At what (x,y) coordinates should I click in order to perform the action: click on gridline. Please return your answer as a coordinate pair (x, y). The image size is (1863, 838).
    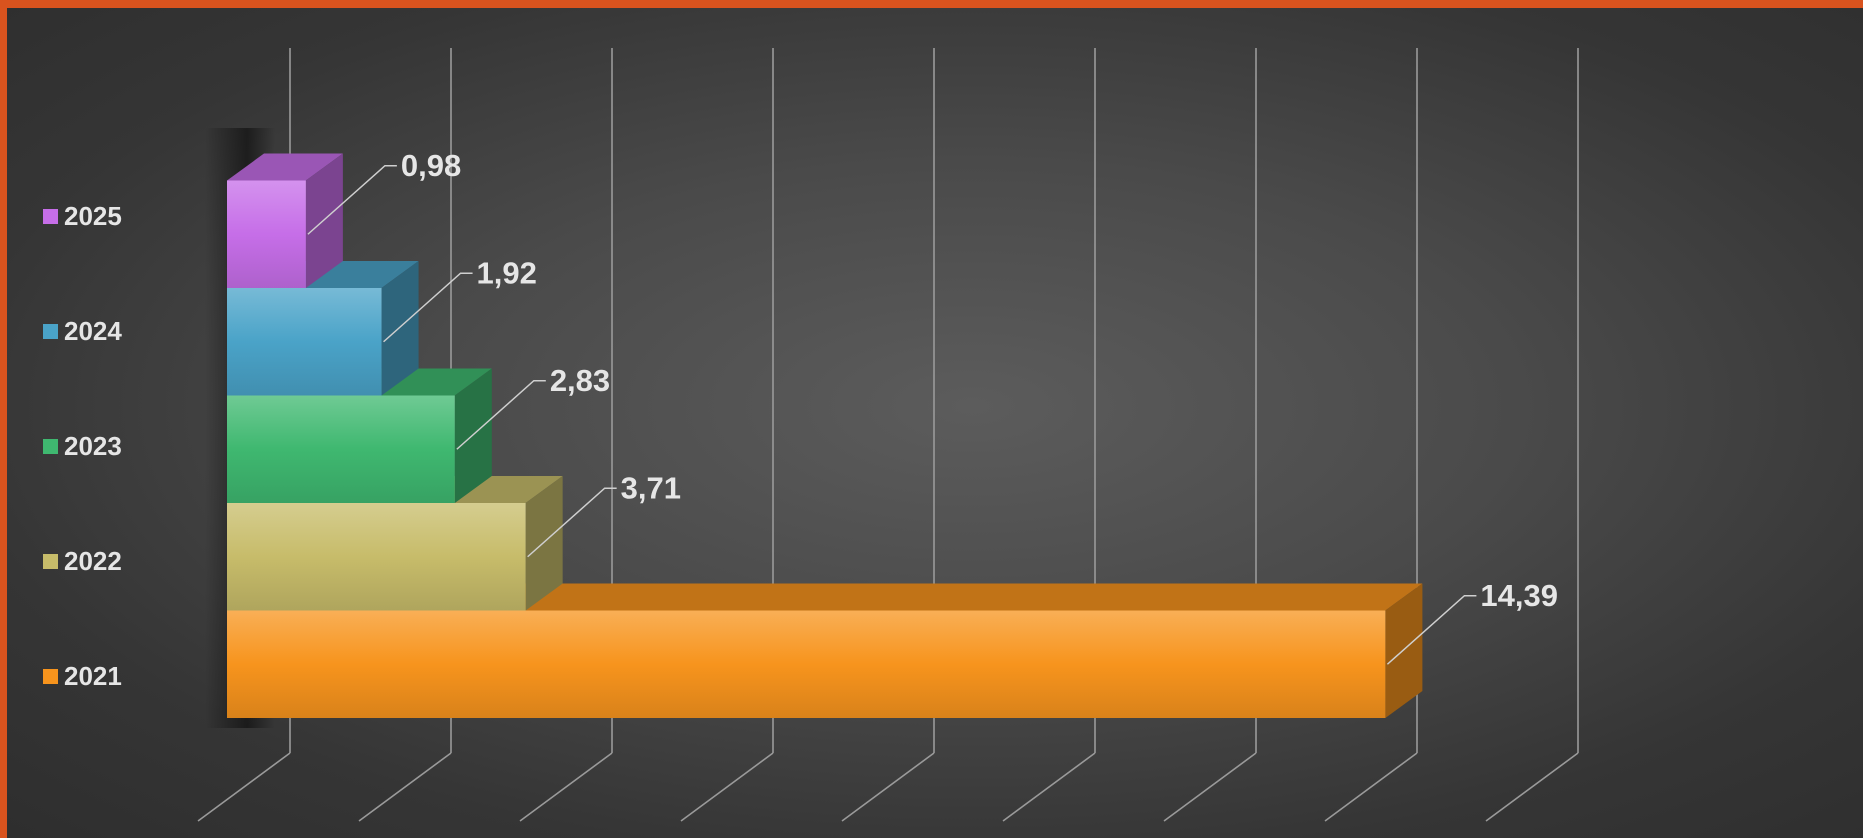
    Looking at the image, I should click on (1532, 435).